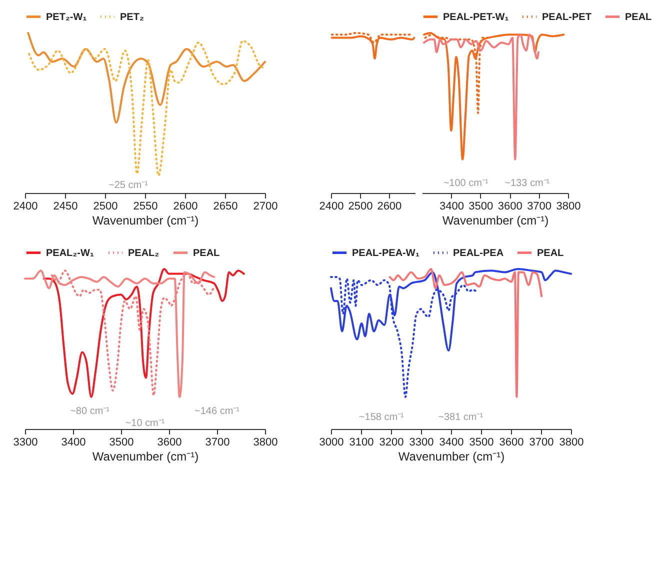 This screenshot has width=665, height=578. What do you see at coordinates (478, 253) in the screenshot?
I see `legend-label: PEAL-PEA` at bounding box center [478, 253].